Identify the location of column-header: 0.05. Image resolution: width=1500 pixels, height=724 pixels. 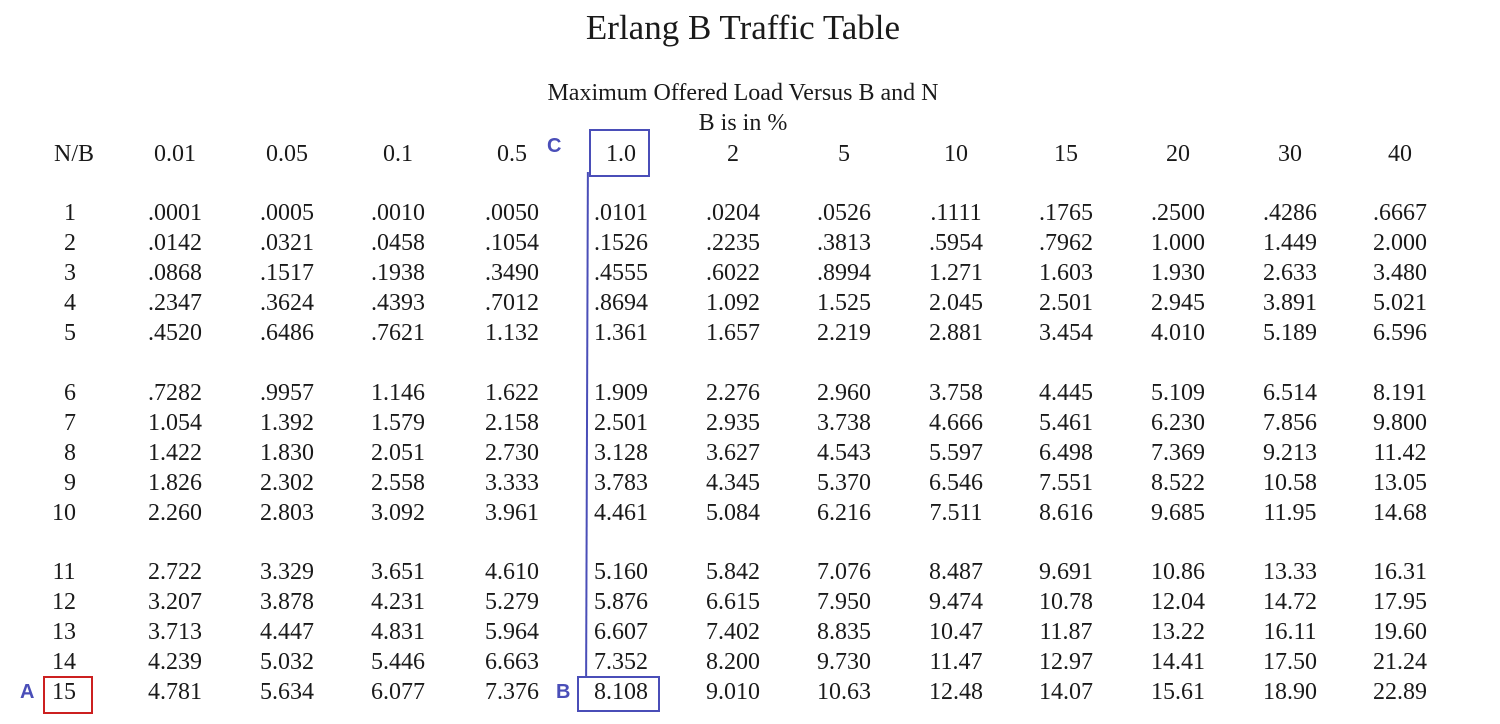
(287, 154).